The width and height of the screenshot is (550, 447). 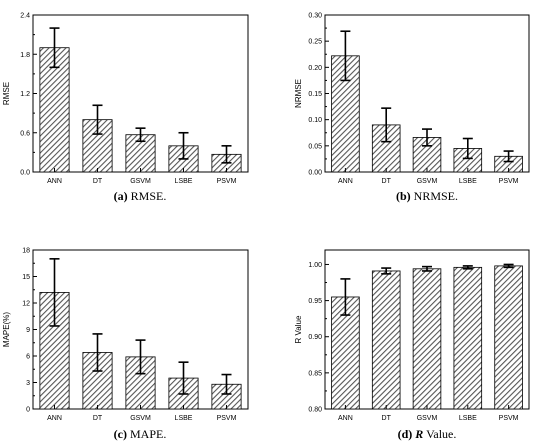 I want to click on y-tick-label: 0.25, so click(x=315, y=42).